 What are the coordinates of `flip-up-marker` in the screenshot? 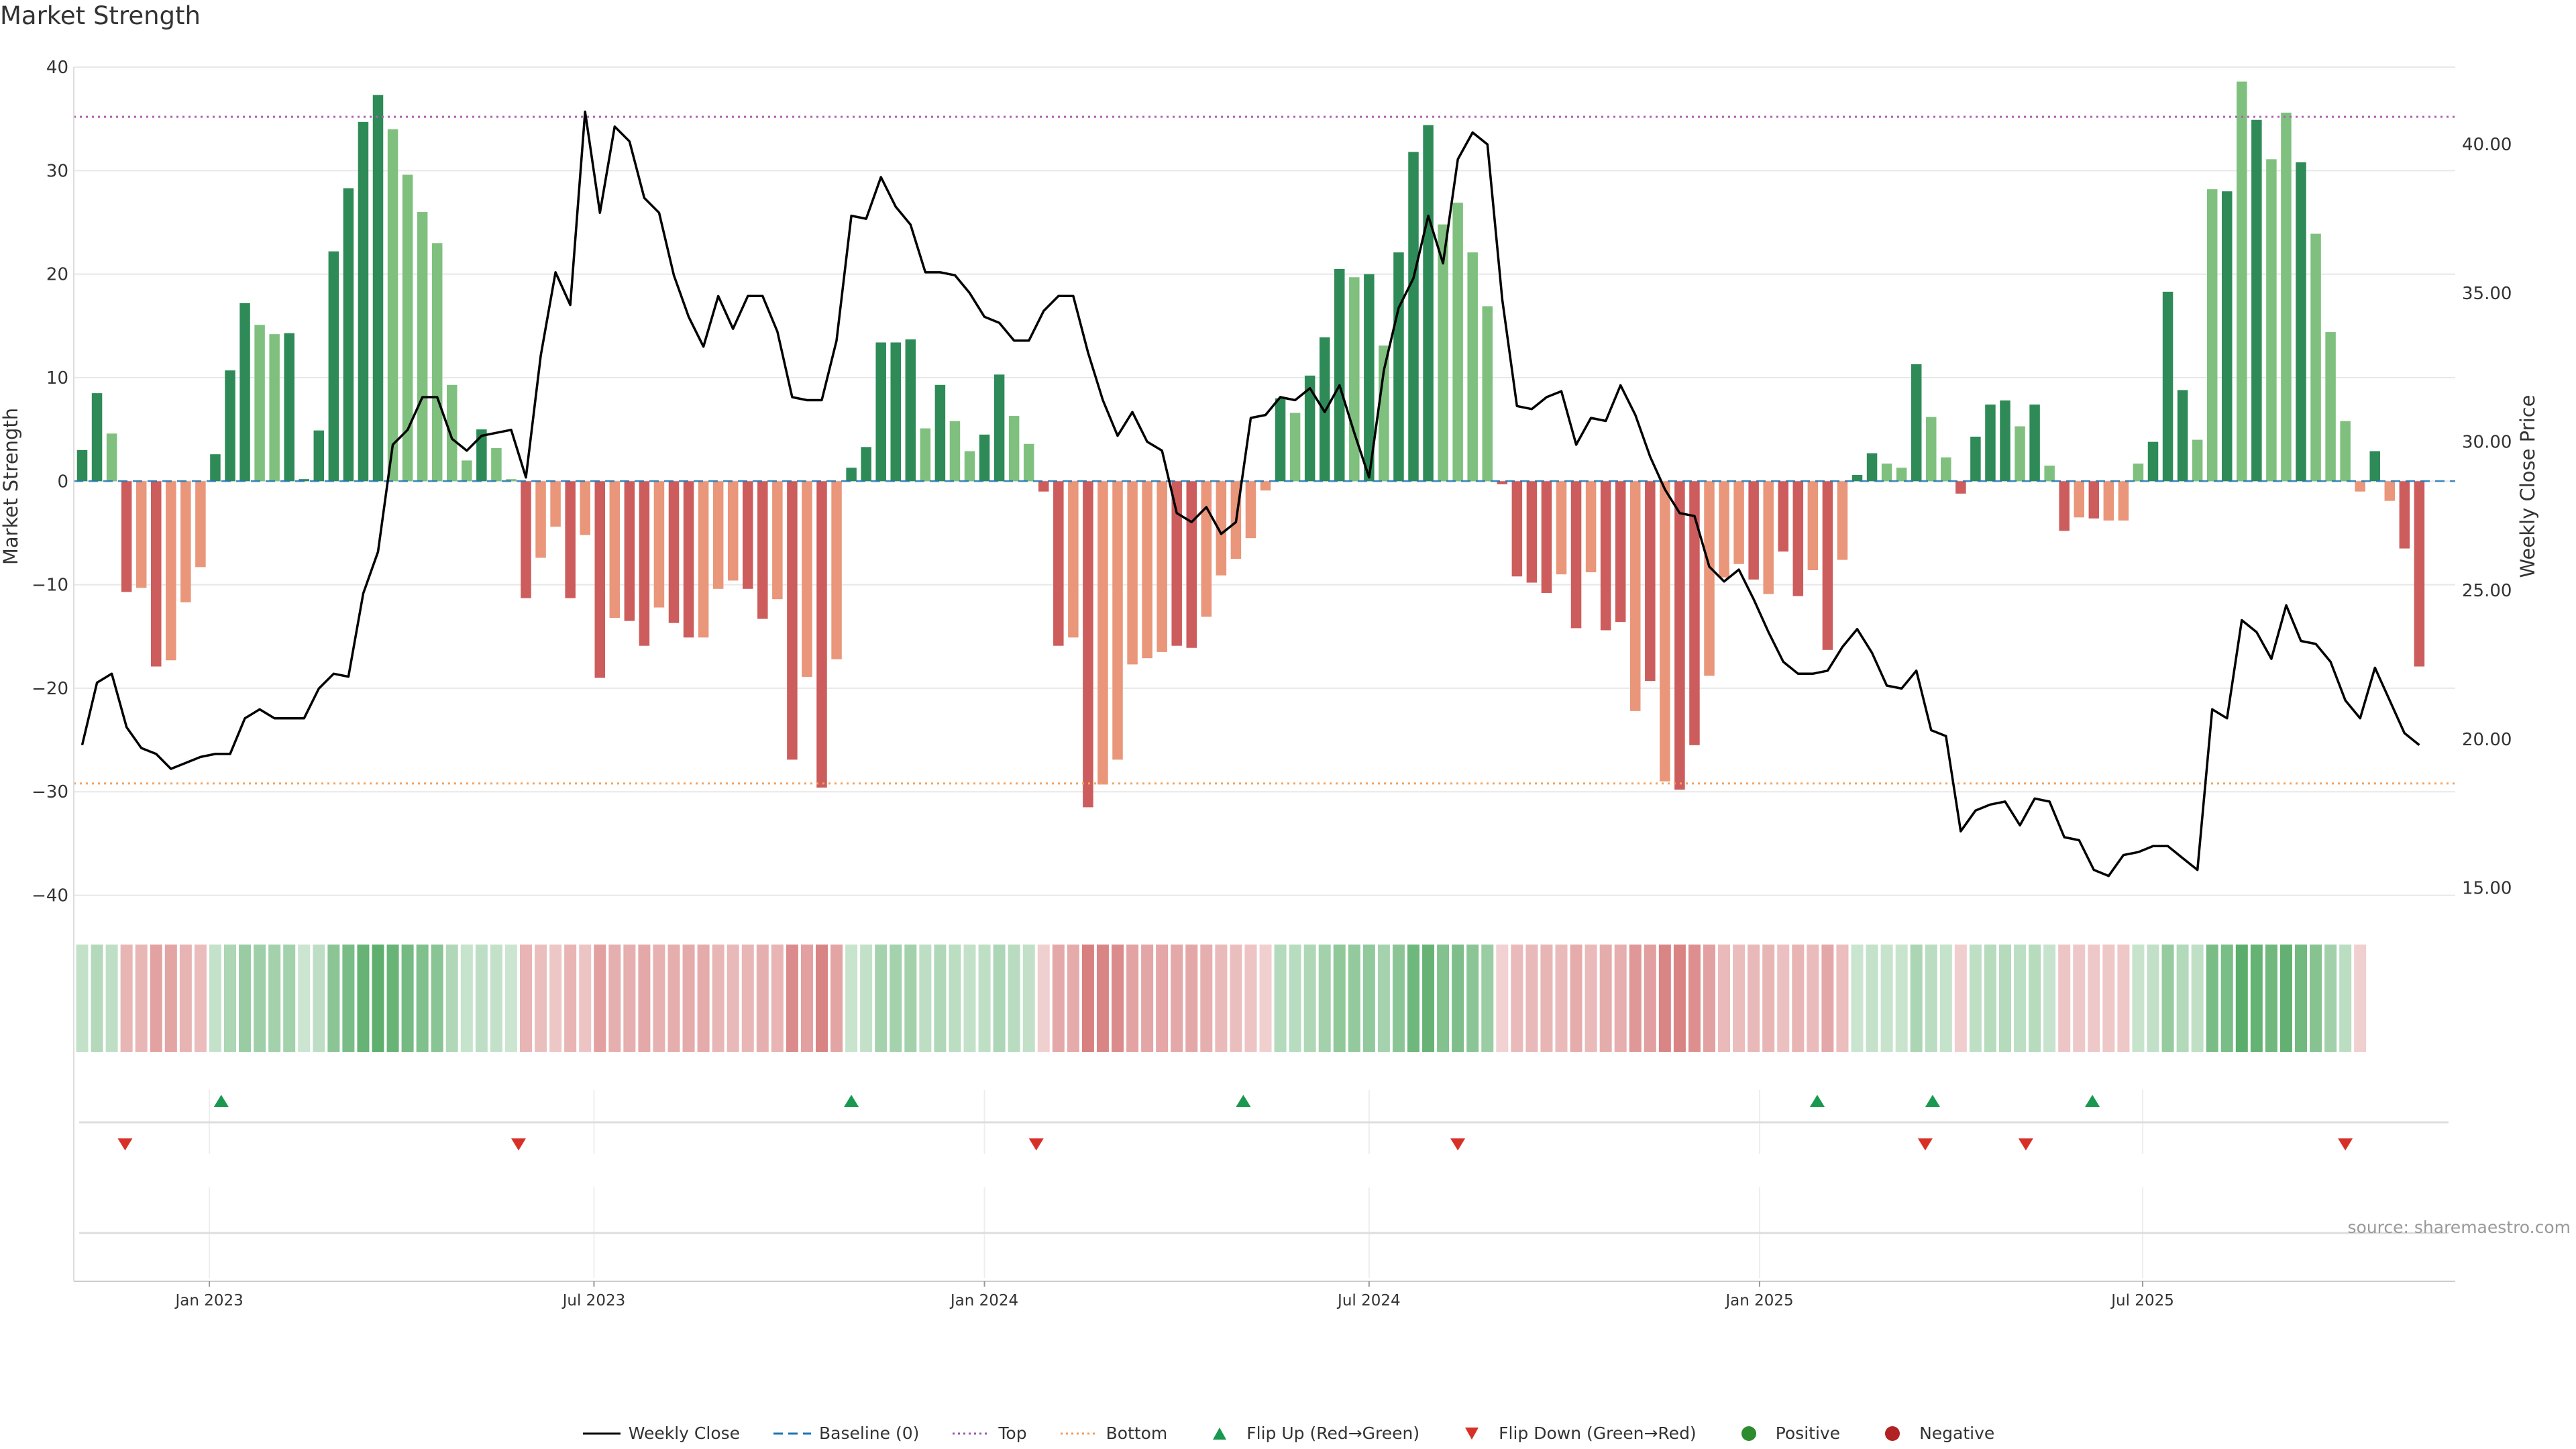 It's located at (221, 1101).